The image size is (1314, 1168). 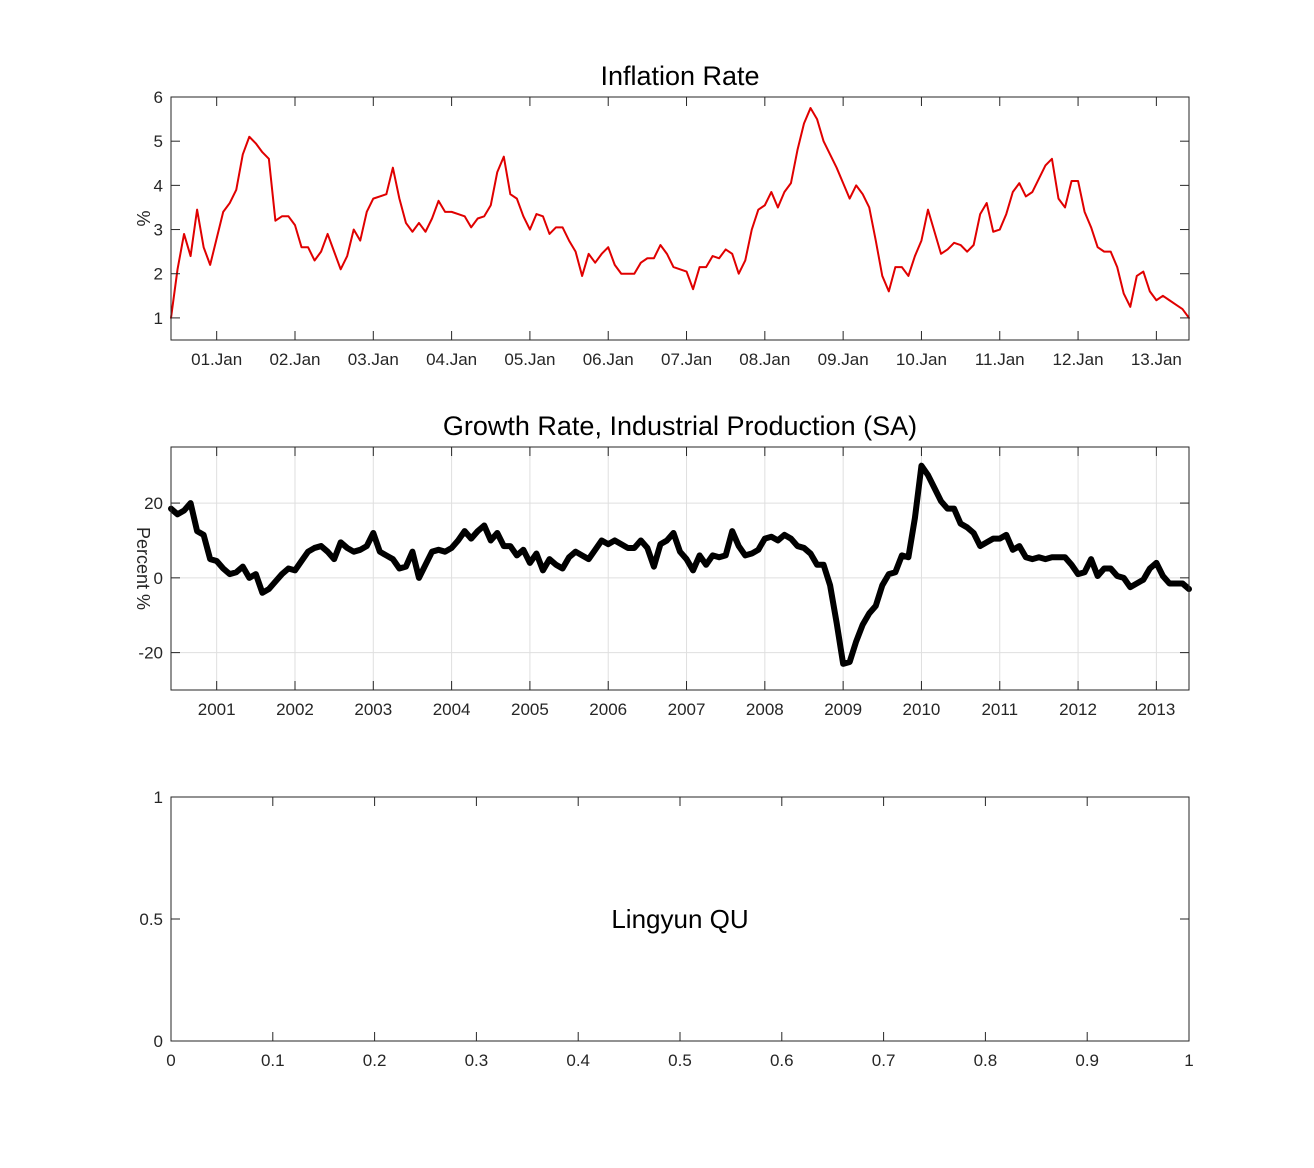 What do you see at coordinates (764, 359) in the screenshot?
I see `x-tick-label: 08.Jan` at bounding box center [764, 359].